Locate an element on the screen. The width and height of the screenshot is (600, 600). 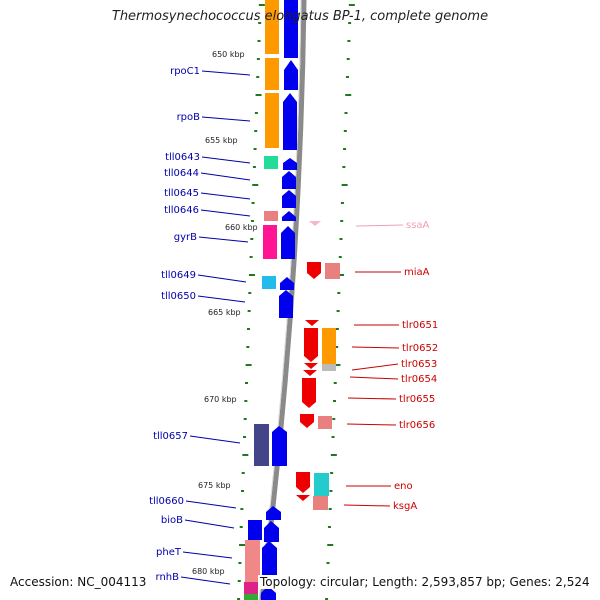
scale-mark-label: 665 kbp is located at coordinates (224, 312).